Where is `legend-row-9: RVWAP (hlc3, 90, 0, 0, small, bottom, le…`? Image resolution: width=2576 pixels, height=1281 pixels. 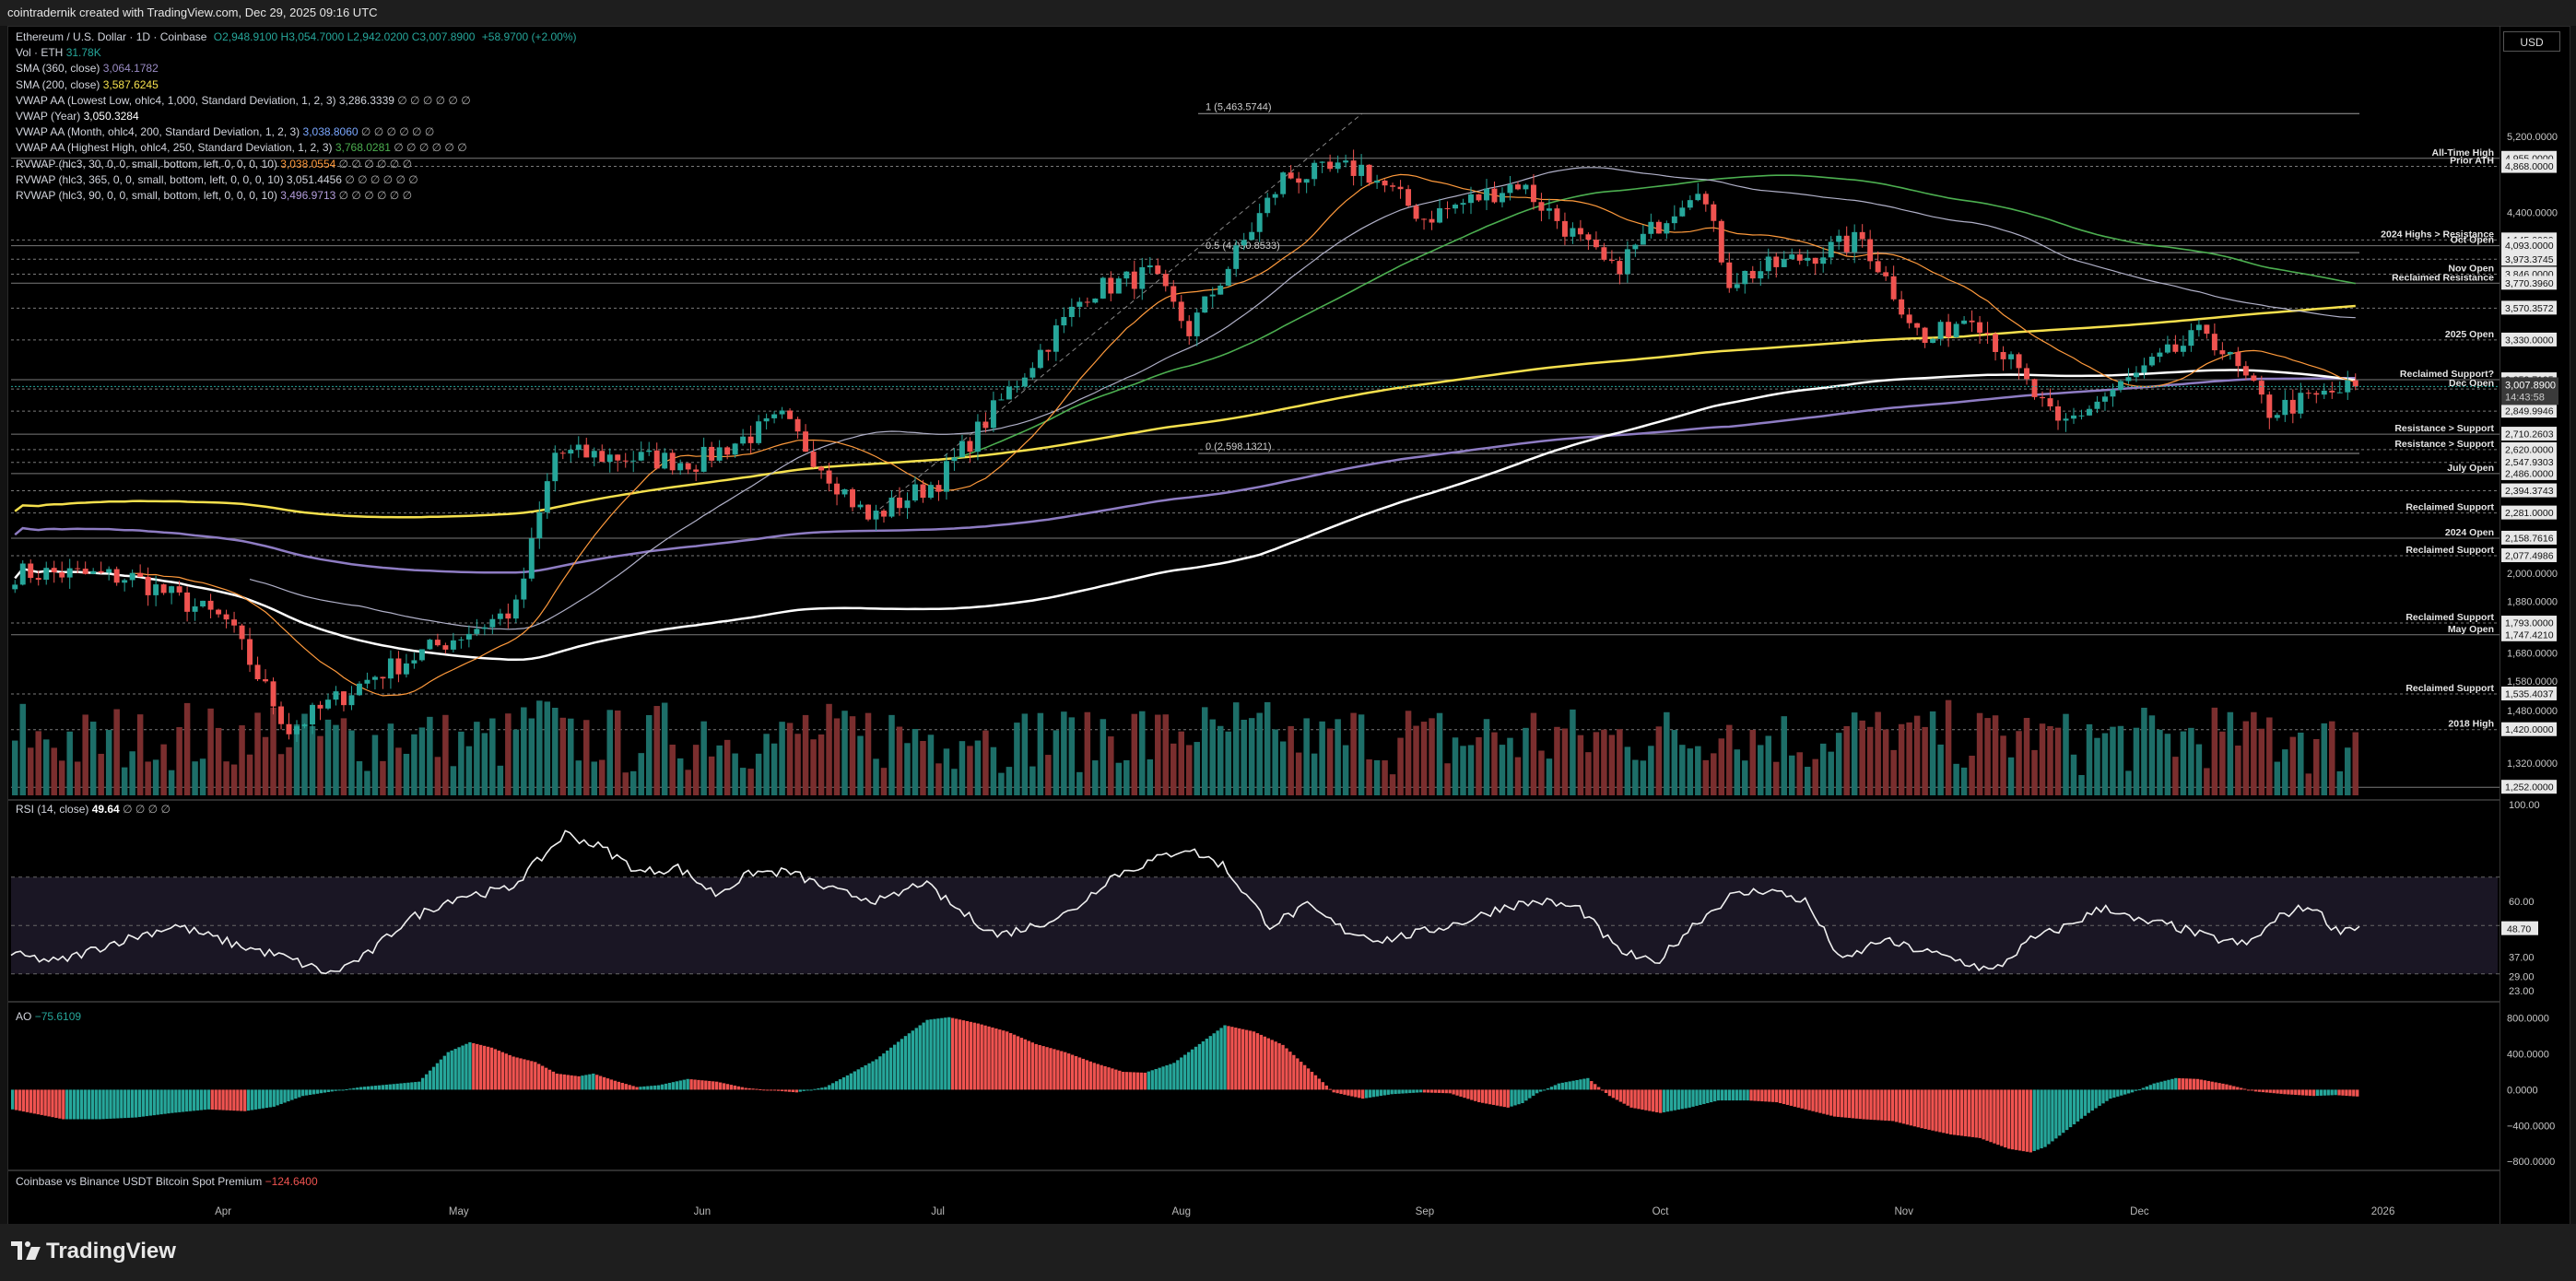
legend-row-9: RVWAP (hlc3, 90, 0, 0, small, bottom, le… is located at coordinates (297, 196).